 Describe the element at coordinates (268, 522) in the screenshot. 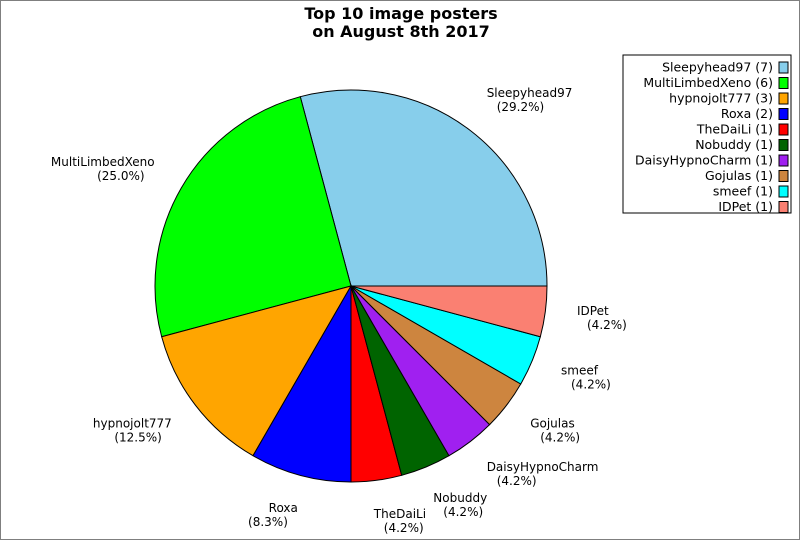

I see `slice-percent-roxa: (8.3%)` at that location.